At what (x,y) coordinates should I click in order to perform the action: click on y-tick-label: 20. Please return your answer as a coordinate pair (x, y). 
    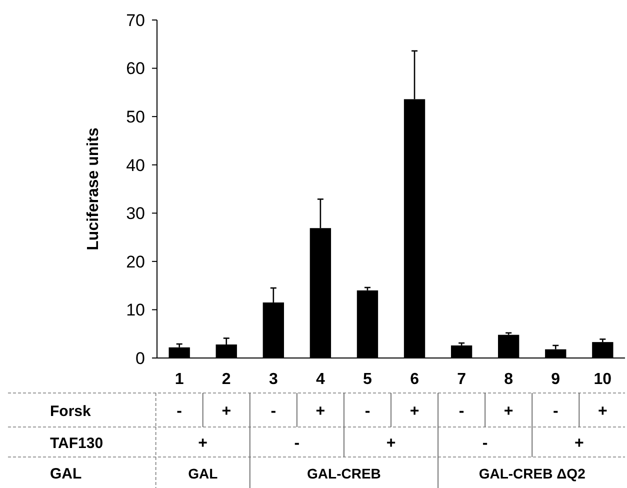
    Looking at the image, I should click on (135, 262).